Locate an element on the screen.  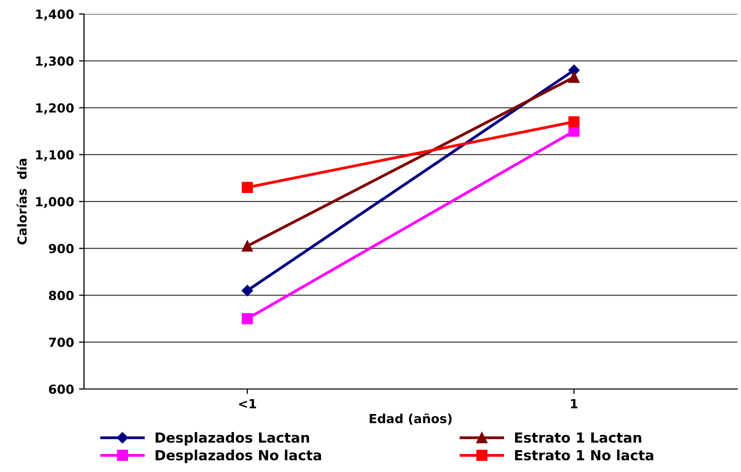
y-tick-label: 1,200 is located at coordinates (55, 108).